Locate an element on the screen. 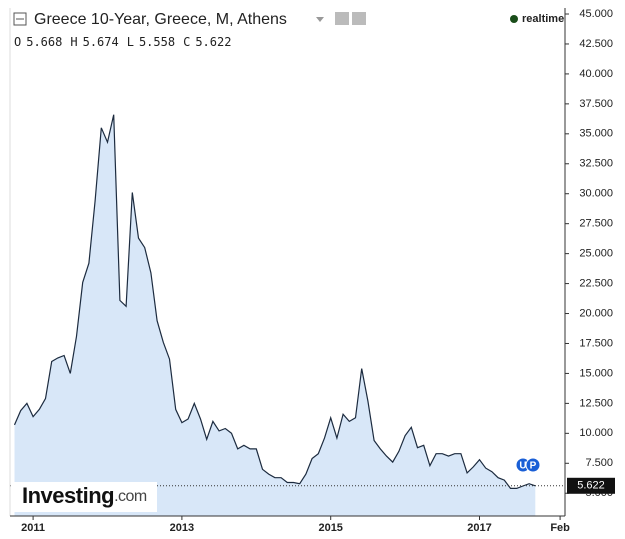 Image resolution: width=625 pixels, height=539 pixels. logo: Investing.com is located at coordinates (84, 495).